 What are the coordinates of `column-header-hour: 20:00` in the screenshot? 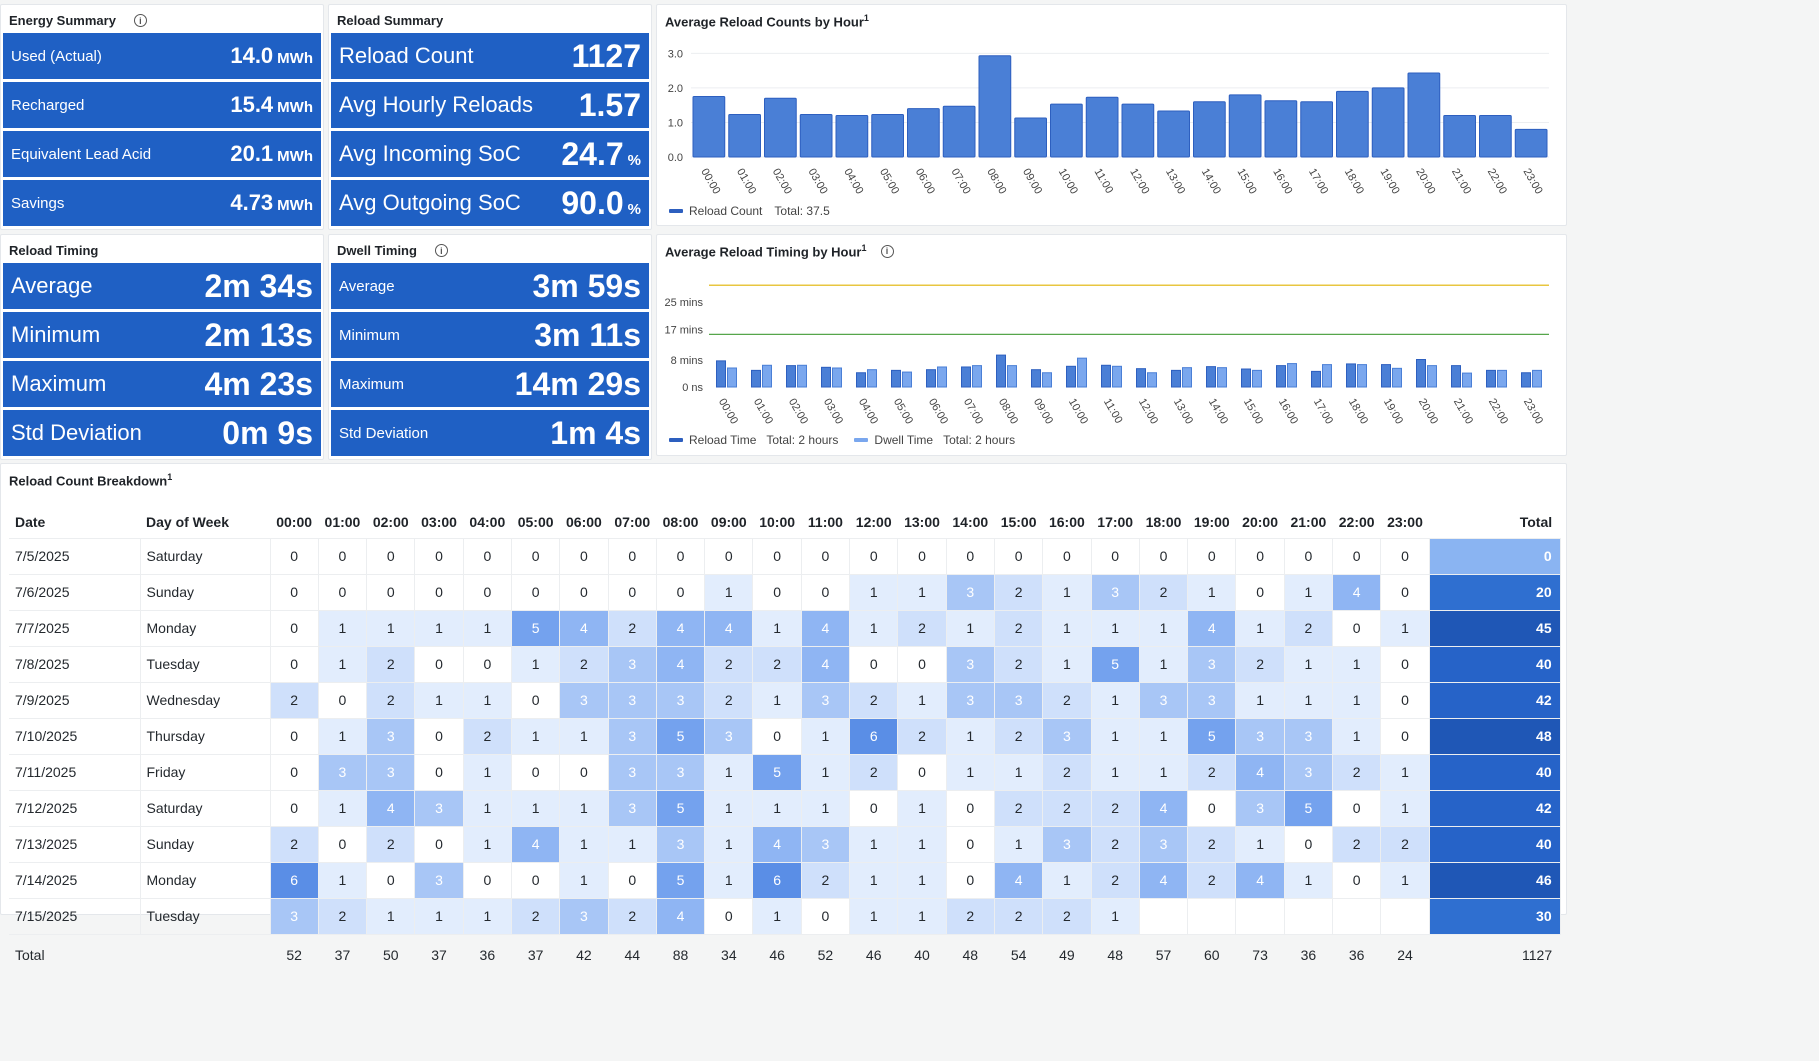 It's located at (1260, 521).